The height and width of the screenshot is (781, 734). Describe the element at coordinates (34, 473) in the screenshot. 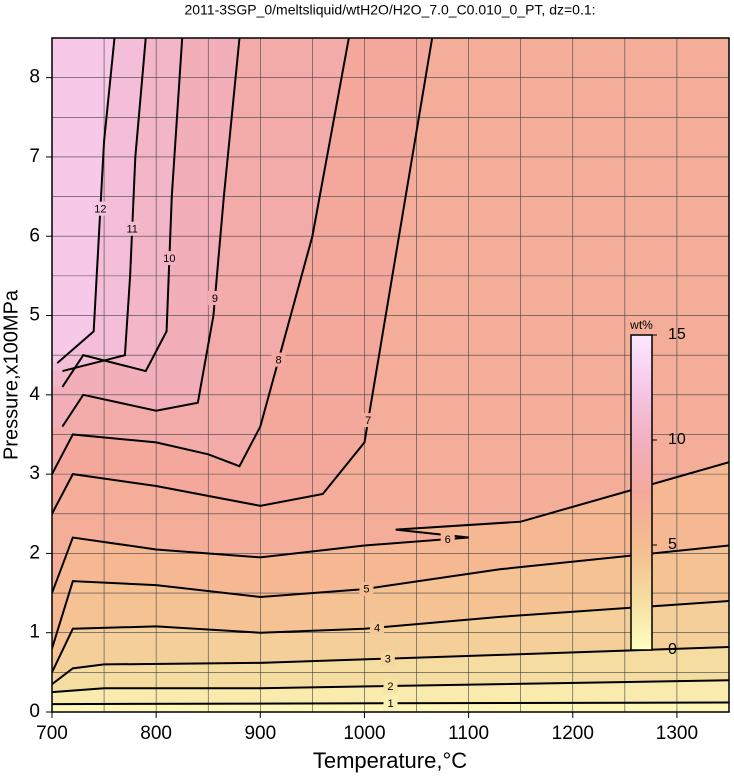

I see `y-tick-label: 3` at that location.